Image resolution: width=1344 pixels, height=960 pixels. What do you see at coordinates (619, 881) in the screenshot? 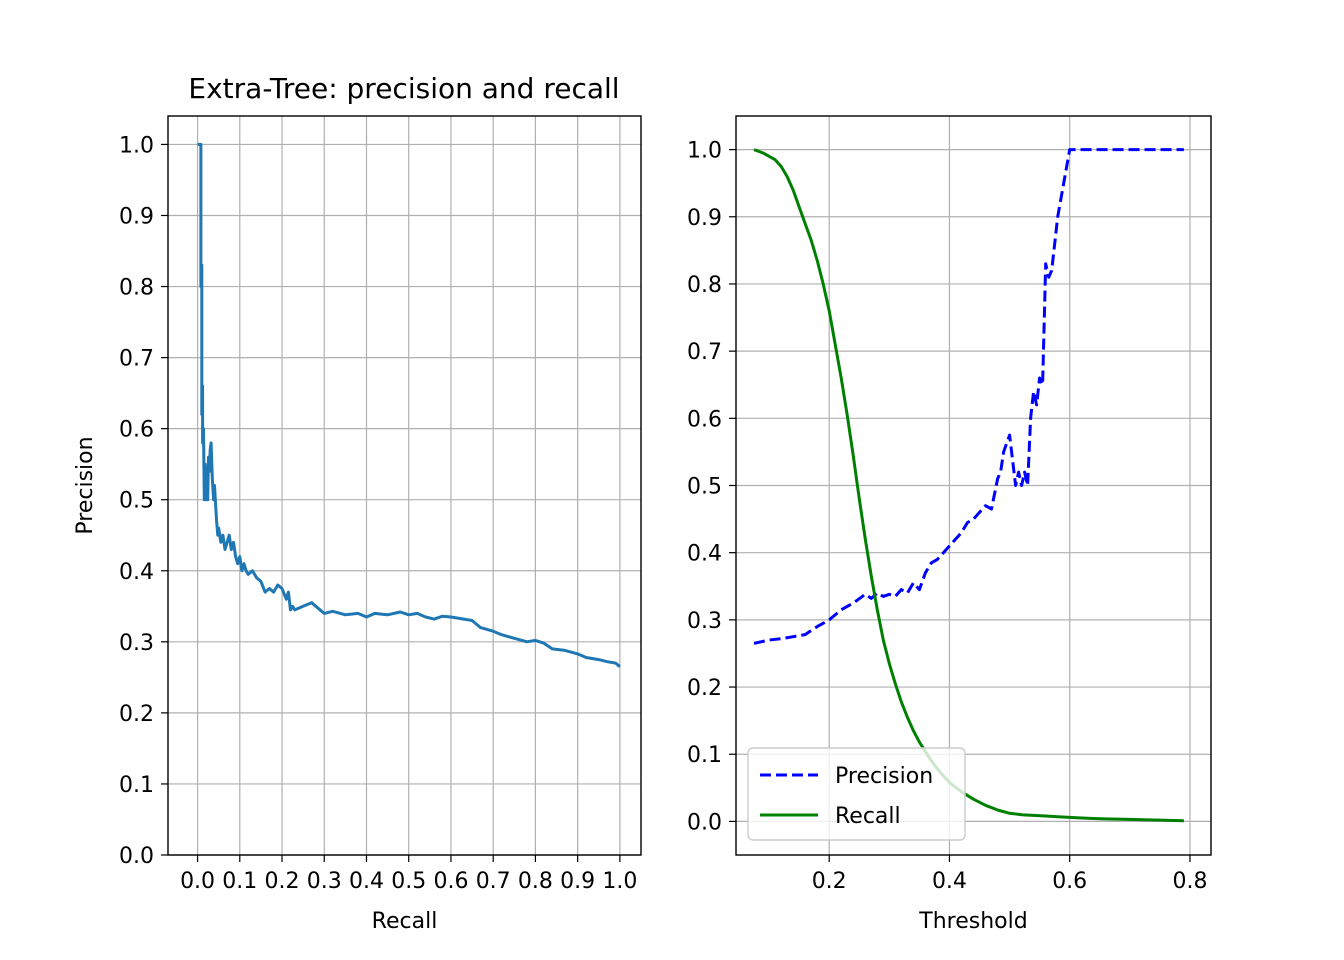
I see `x-tick-label: 1.0` at bounding box center [619, 881].